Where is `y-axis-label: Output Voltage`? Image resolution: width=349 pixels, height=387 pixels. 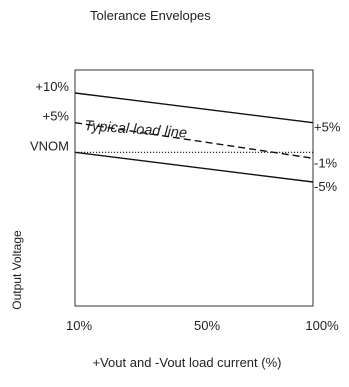
y-axis-label: Output Voltage is located at coordinates (17, 270).